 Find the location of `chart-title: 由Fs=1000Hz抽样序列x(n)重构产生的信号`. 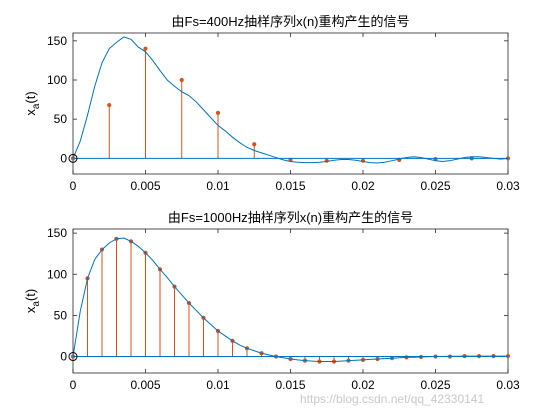

chart-title: 由Fs=1000Hz抽样序列x(n)重构产生的信号 is located at coordinates (290, 217).